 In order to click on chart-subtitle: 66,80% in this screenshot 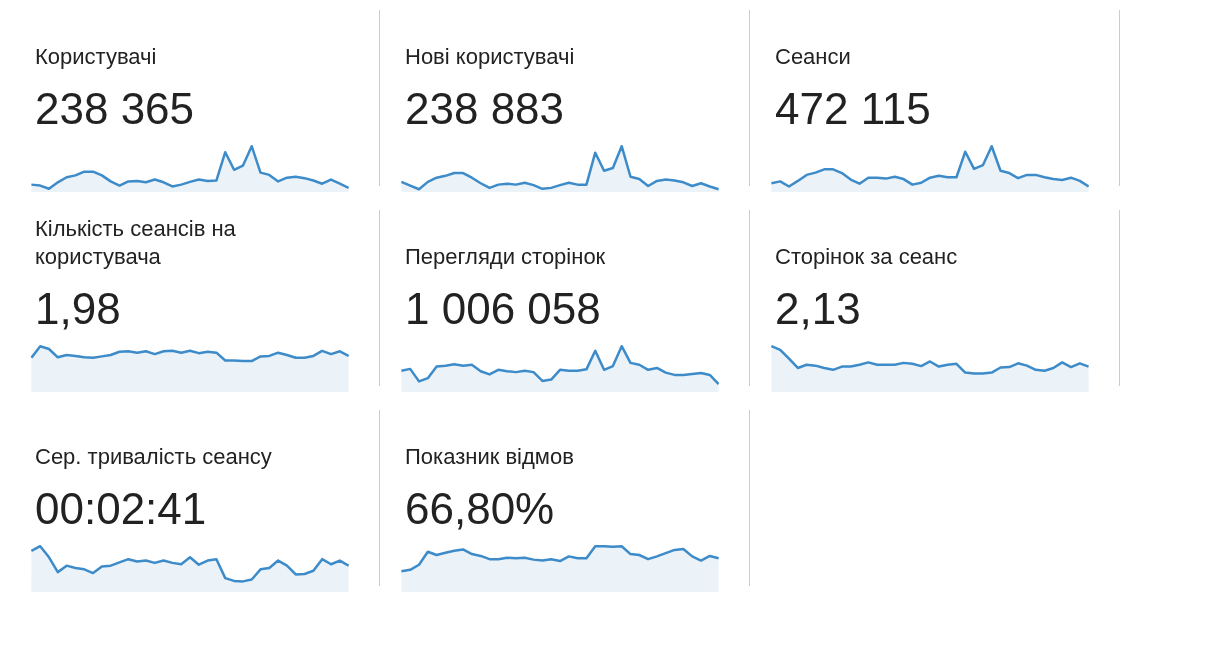, I will do `click(480, 509)`.